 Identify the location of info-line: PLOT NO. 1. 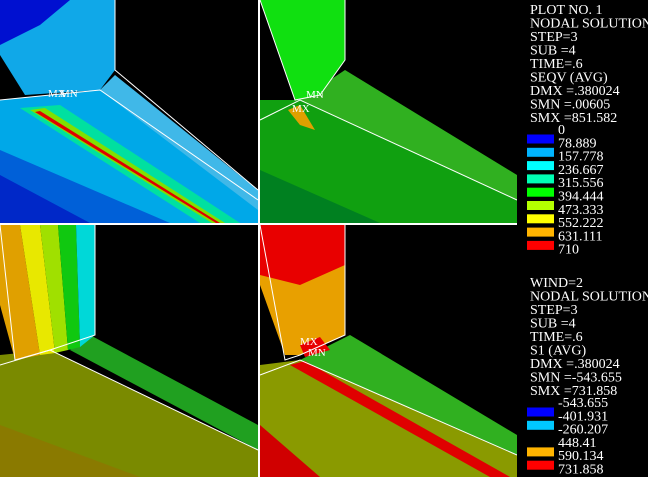
(566, 10).